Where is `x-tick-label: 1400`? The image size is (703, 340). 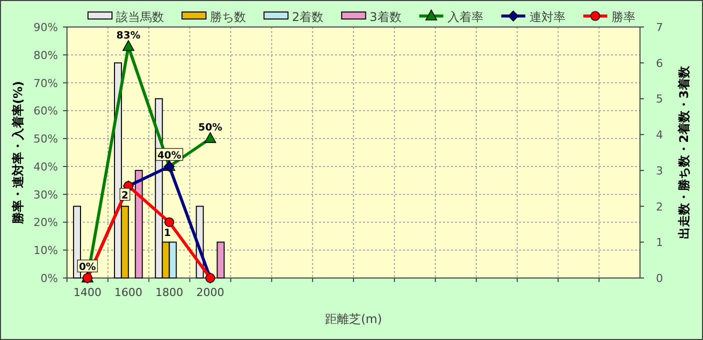
x-tick-label: 1400 is located at coordinates (87, 292).